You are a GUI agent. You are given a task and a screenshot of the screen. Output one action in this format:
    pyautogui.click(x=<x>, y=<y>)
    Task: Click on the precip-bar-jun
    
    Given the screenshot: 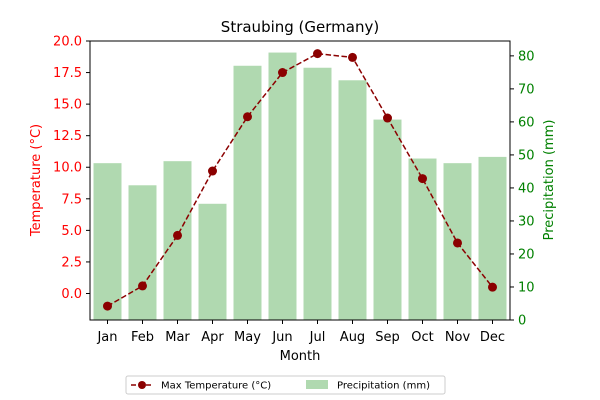 What is the action you would take?
    pyautogui.click(x=282, y=186)
    